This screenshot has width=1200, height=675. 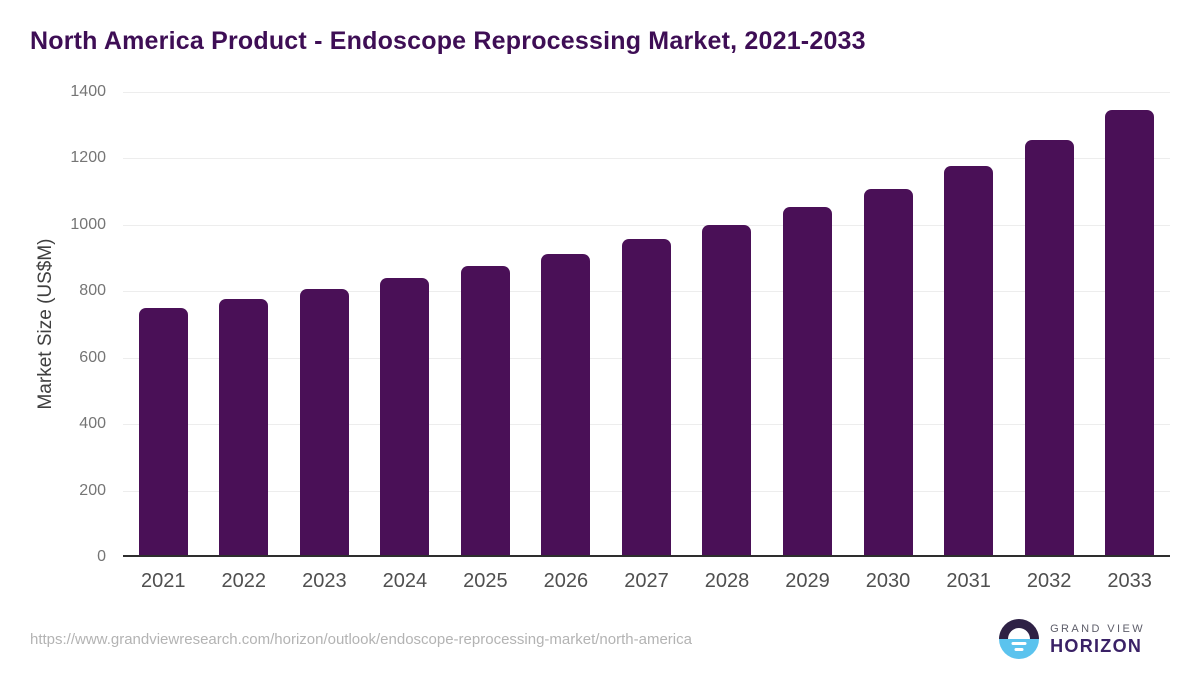 What do you see at coordinates (485, 410) in the screenshot?
I see `bar-2025` at bounding box center [485, 410].